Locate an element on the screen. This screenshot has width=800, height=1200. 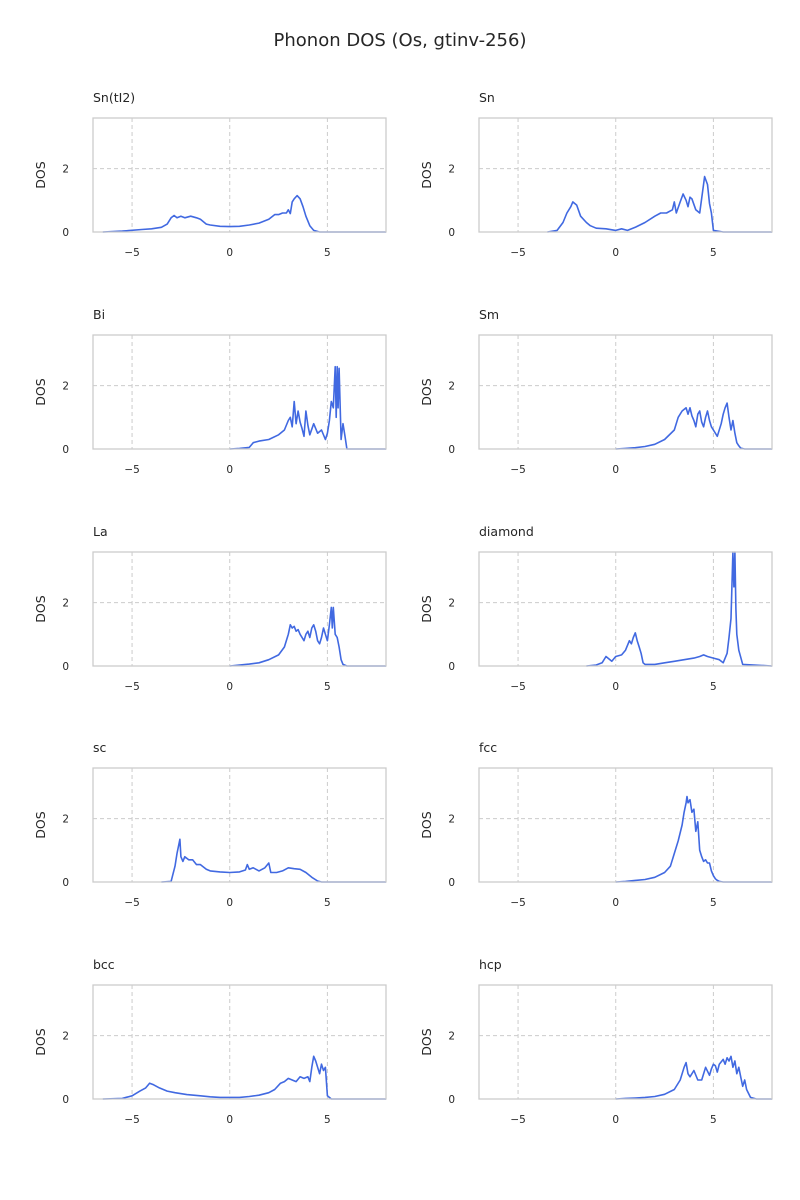
figure-title: Phonon DOS (Os, gtinv-256) is located at coordinates (400, 40).